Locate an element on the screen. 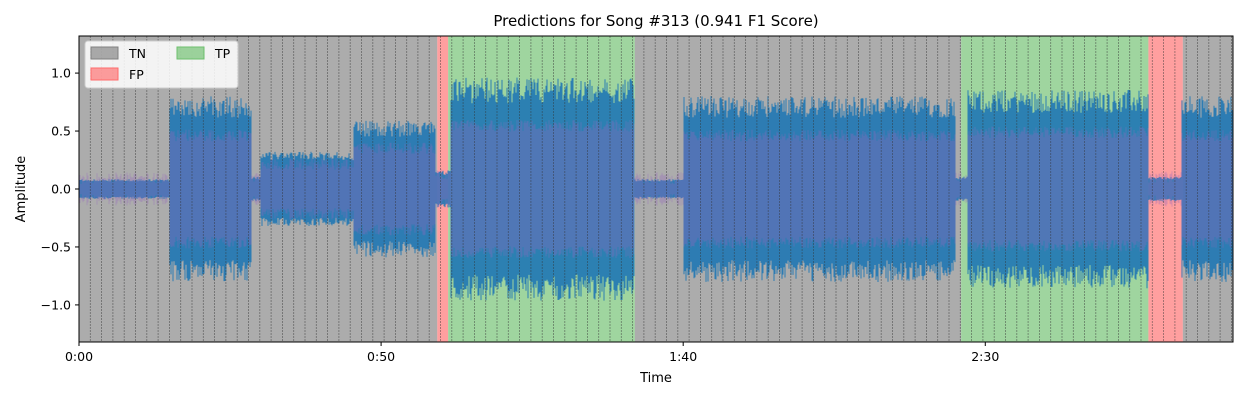 Image resolution: width=1250 pixels, height=400 pixels. x-axis-label: Time is located at coordinates (655, 378).